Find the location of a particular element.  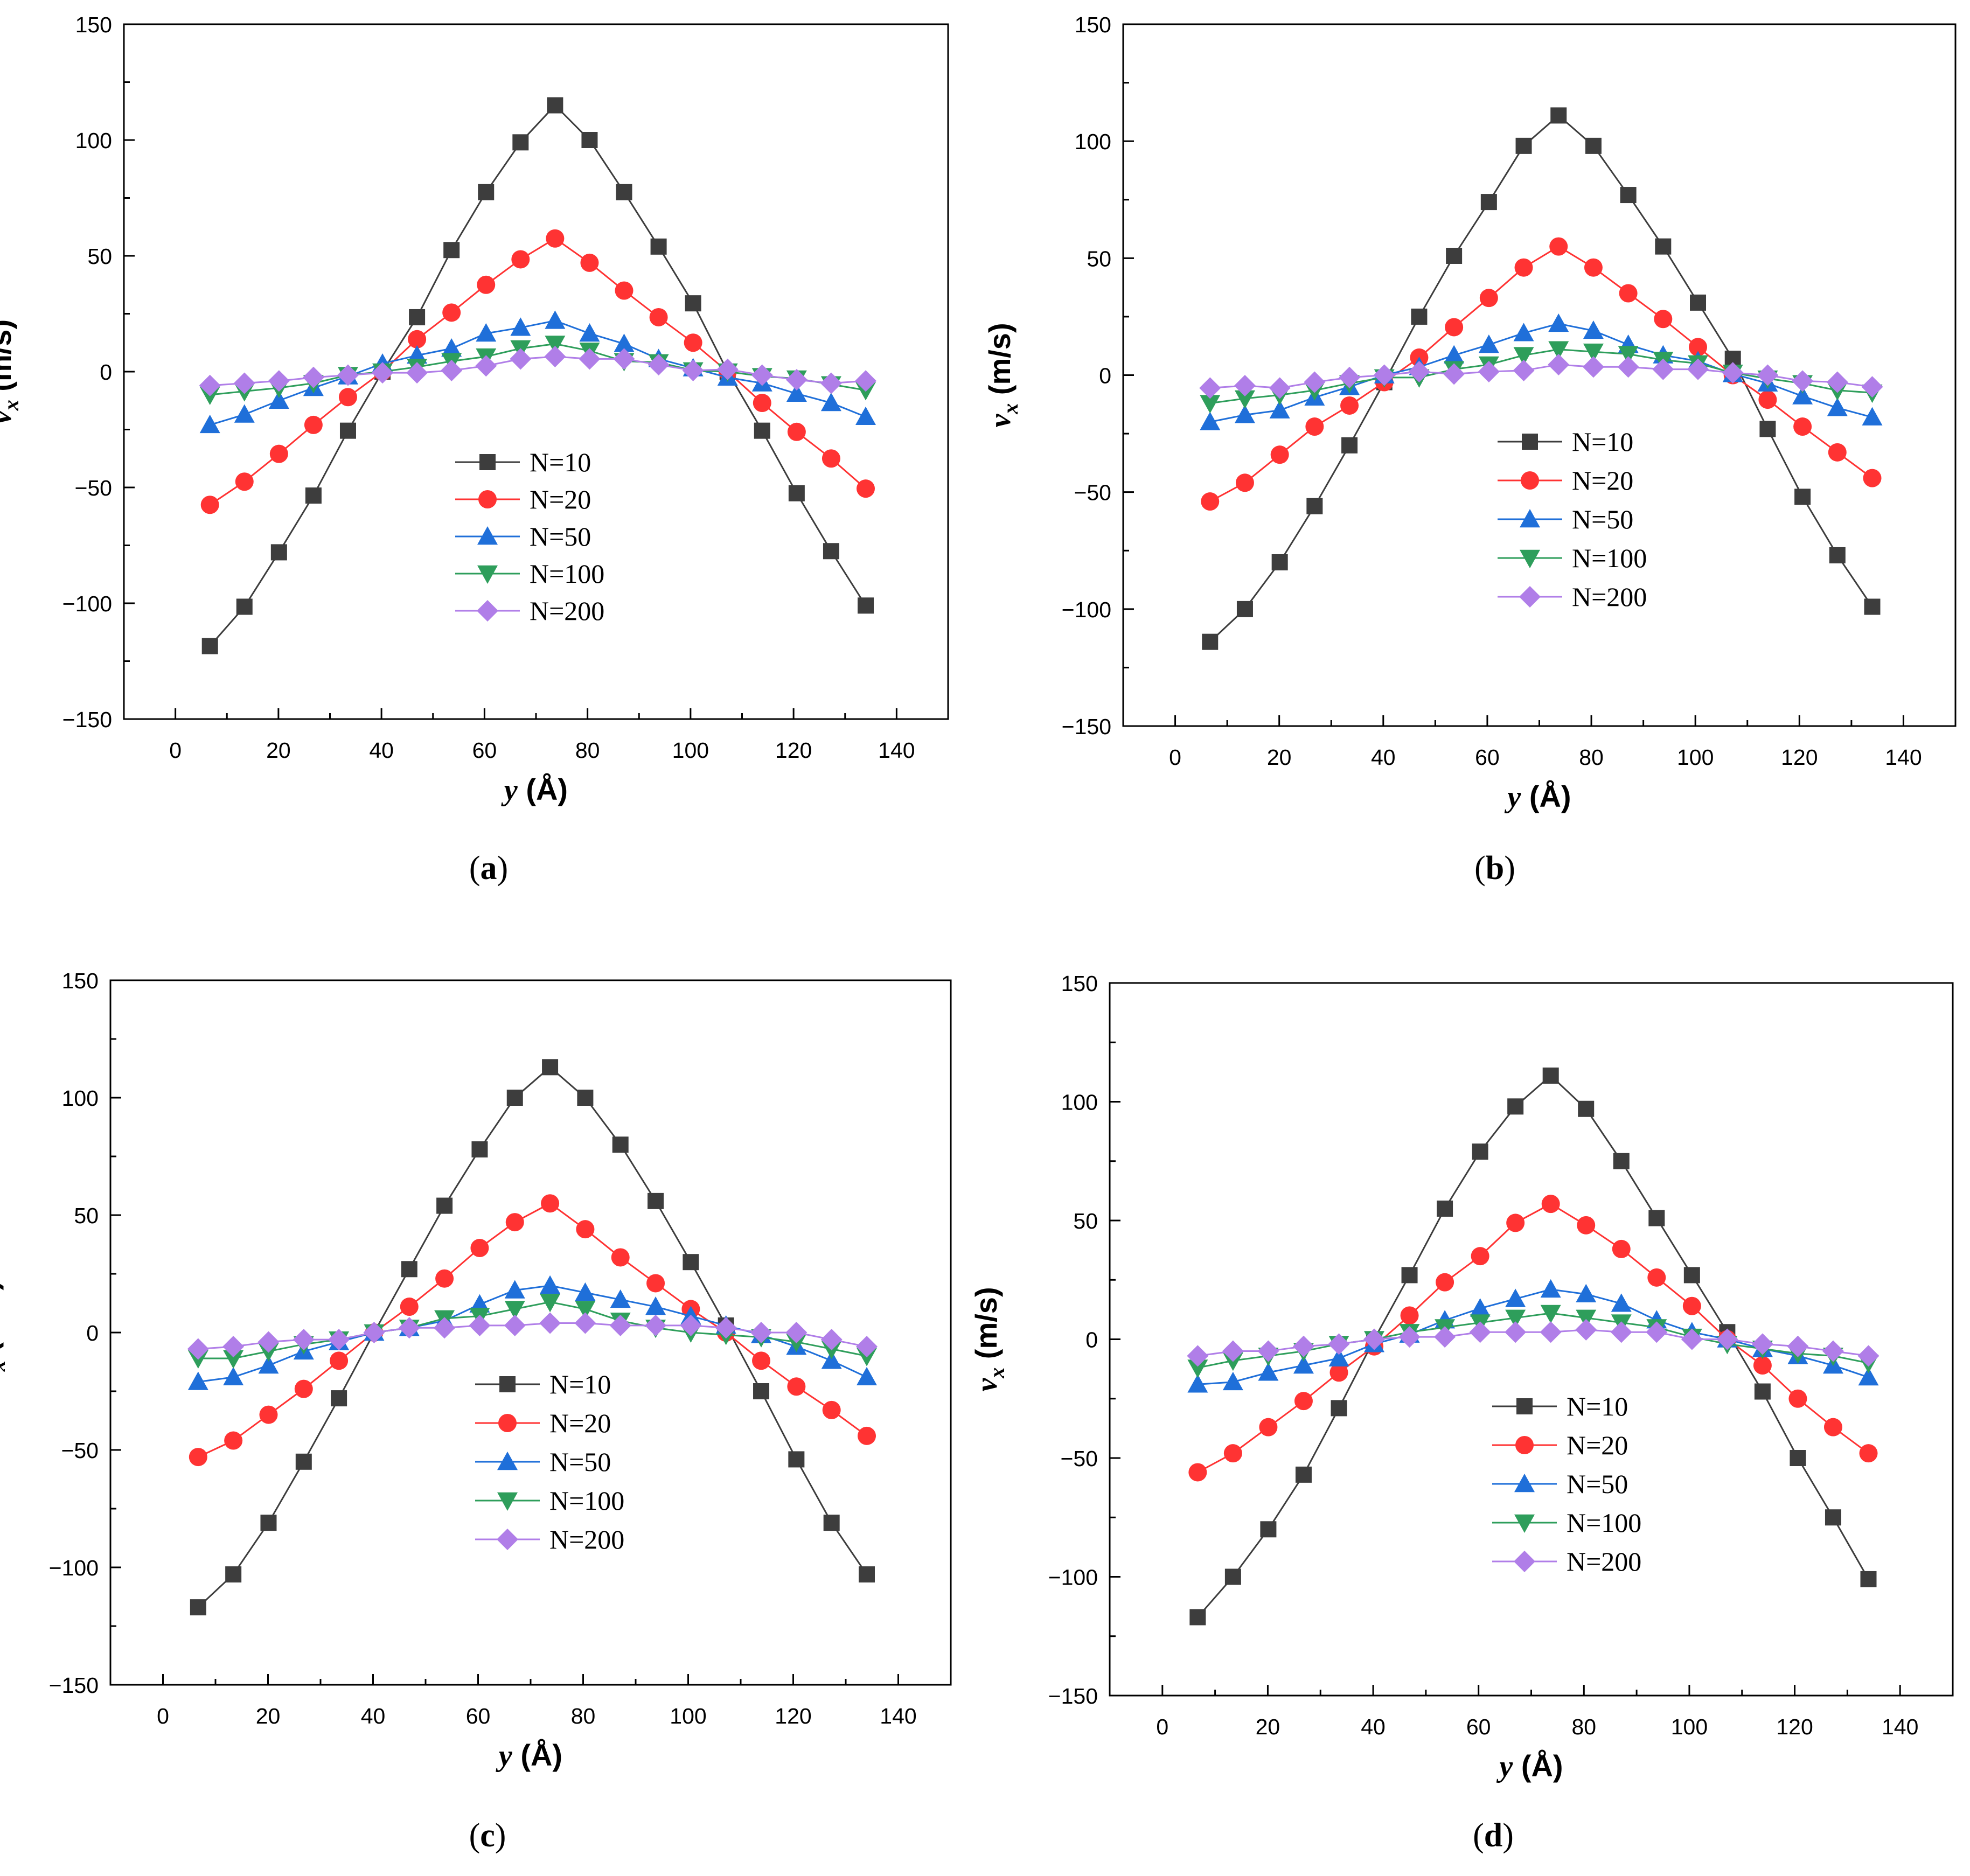

series-line is located at coordinates (532, 1337).